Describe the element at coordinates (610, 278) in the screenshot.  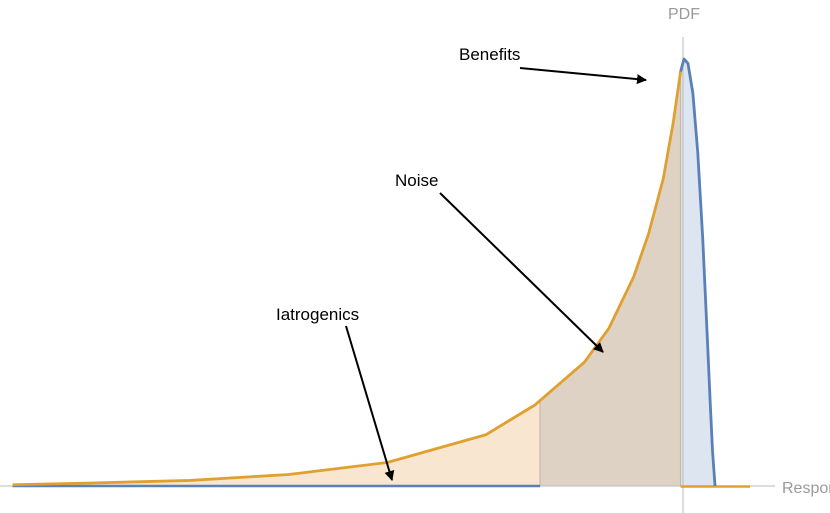
I see `noise-region` at that location.